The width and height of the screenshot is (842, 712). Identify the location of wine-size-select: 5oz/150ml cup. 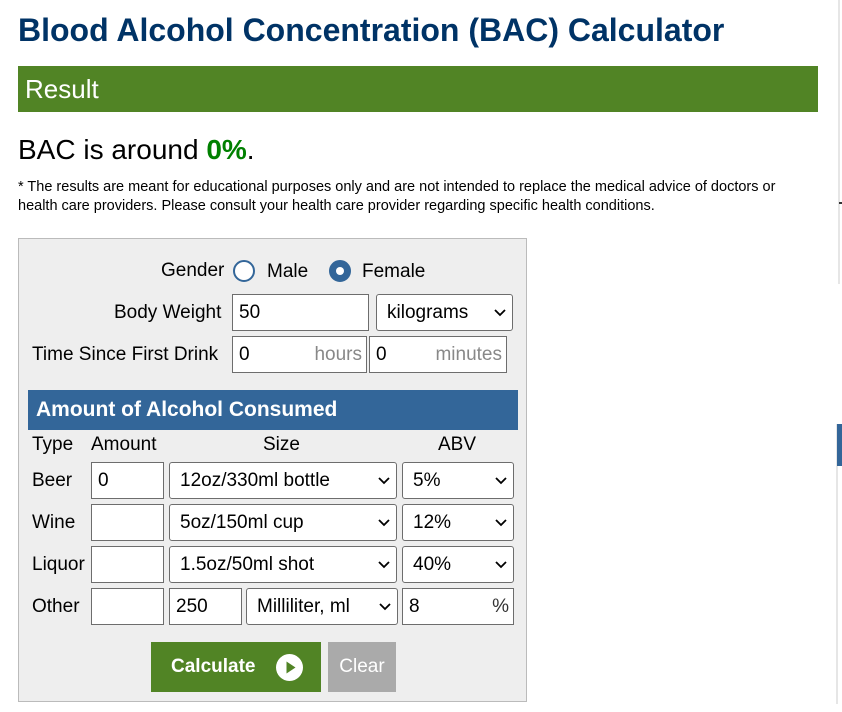
(283, 522).